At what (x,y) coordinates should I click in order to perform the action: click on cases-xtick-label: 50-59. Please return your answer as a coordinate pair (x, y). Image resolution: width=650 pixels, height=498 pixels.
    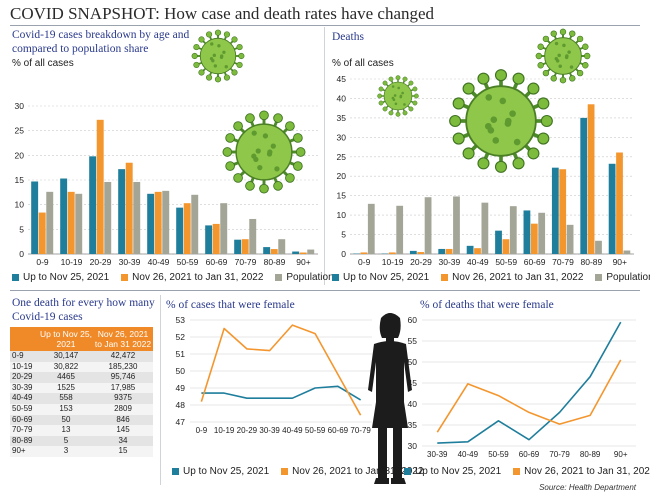
    Looking at the image, I should click on (188, 262).